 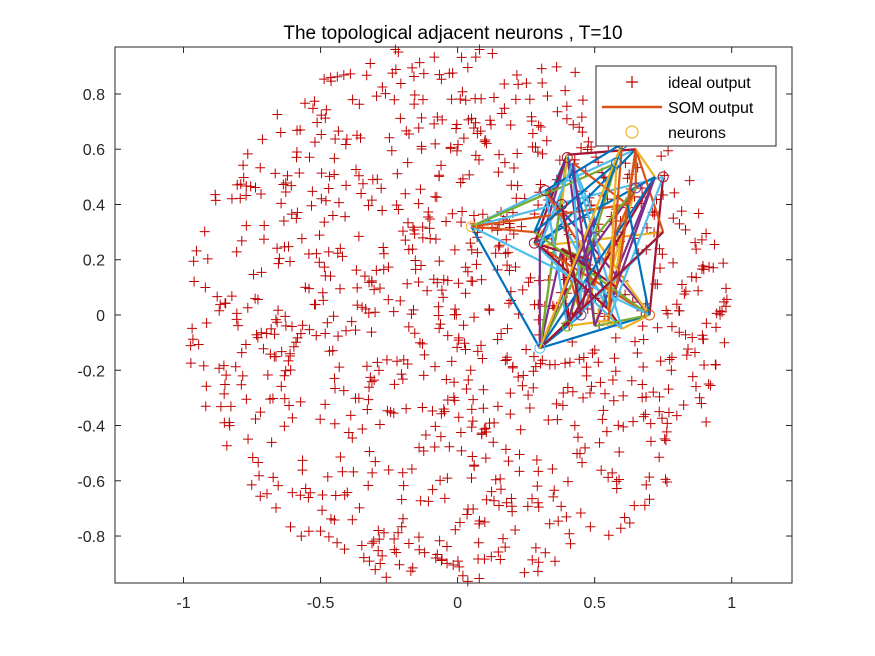 What do you see at coordinates (649, 315) in the screenshot?
I see `neuron-marker` at bounding box center [649, 315].